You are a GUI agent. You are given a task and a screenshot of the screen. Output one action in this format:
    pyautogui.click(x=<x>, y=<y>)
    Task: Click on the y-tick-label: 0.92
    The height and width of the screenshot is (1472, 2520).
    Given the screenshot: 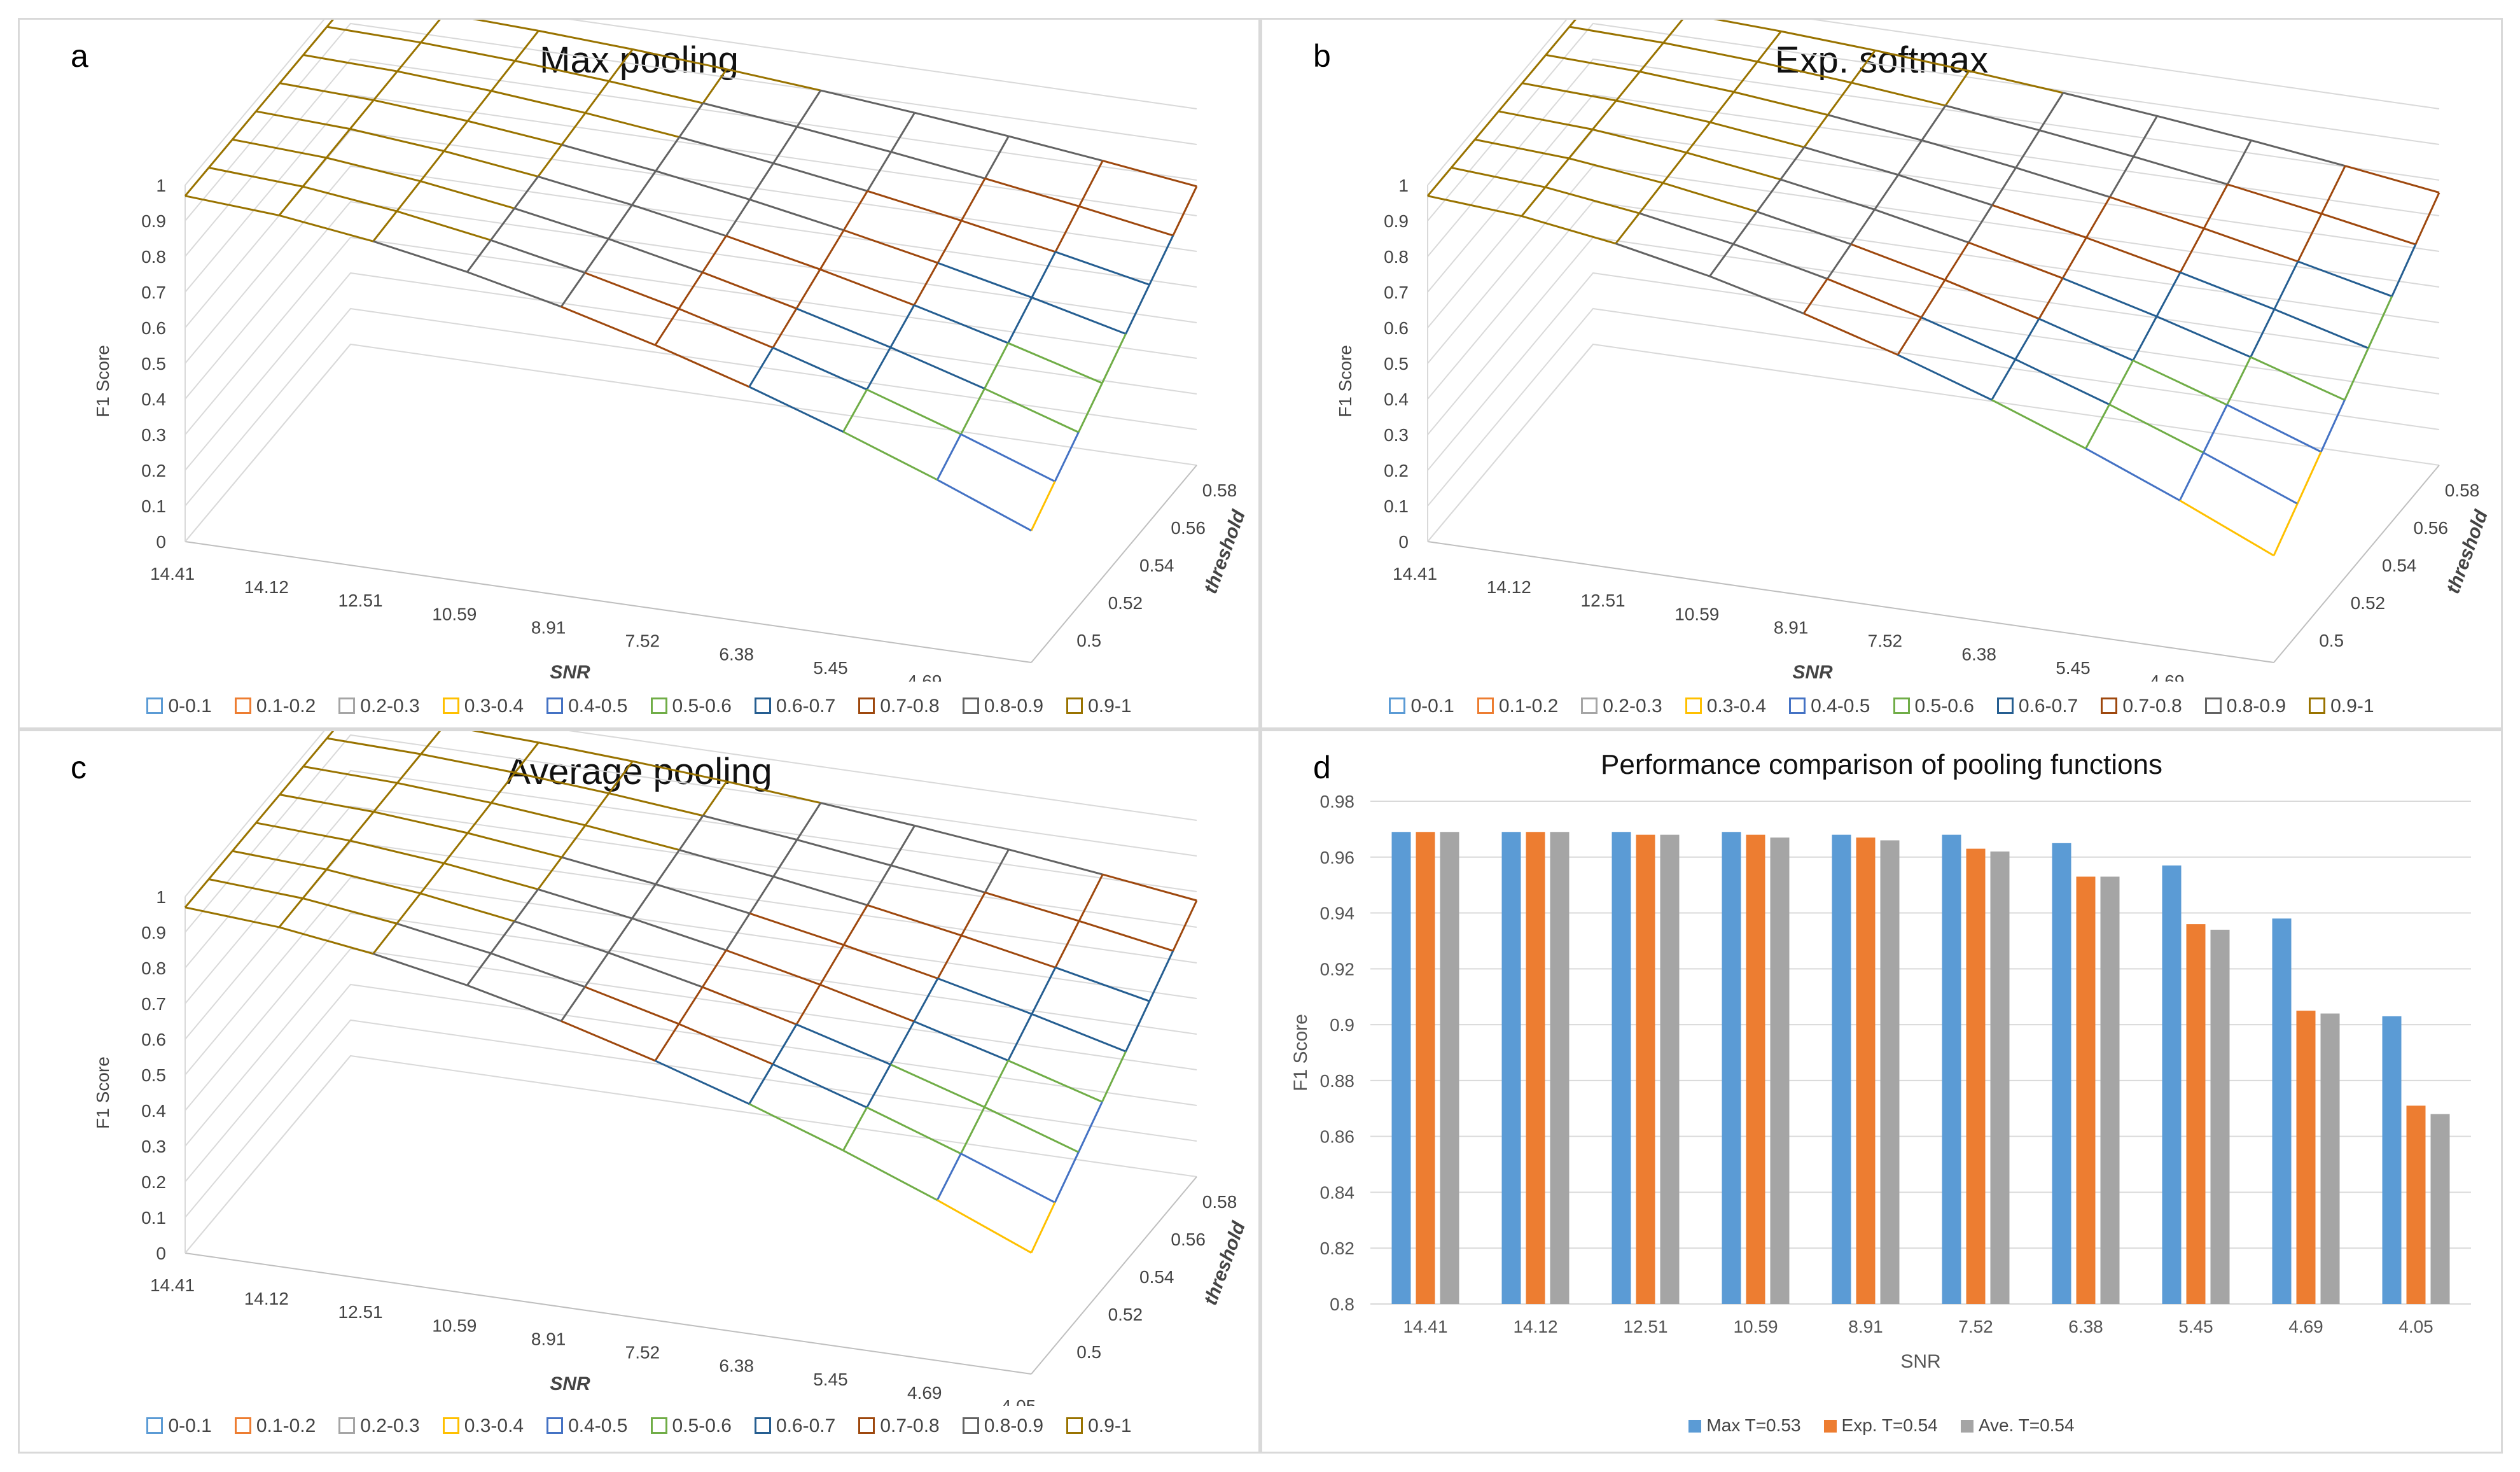 What is the action you would take?
    pyautogui.click(x=1337, y=969)
    